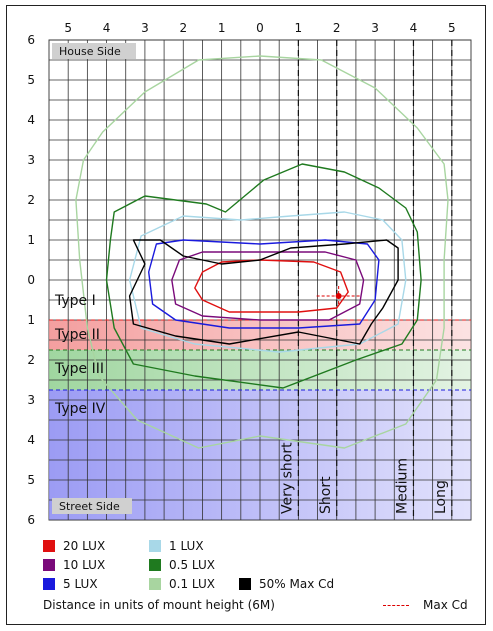 Image resolution: width=493 pixels, height=631 pixels. I want to click on footer-note: Distance in units of mount height (6M), so click(159, 605).